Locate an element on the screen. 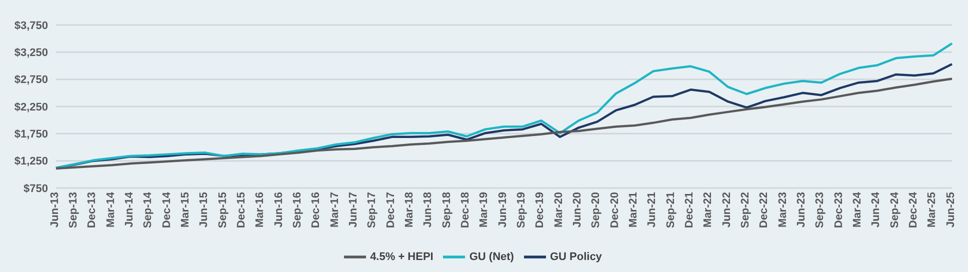 The image size is (968, 272). legend-label: GU Policy is located at coordinates (576, 256).